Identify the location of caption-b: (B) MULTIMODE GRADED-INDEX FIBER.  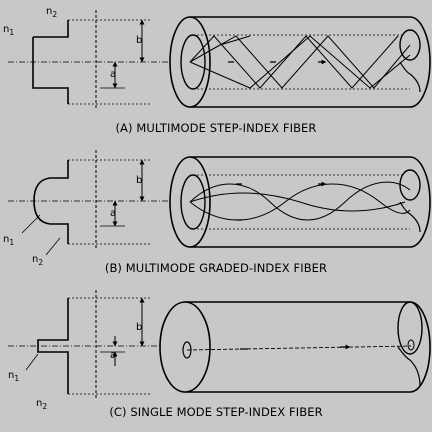
(216, 268).